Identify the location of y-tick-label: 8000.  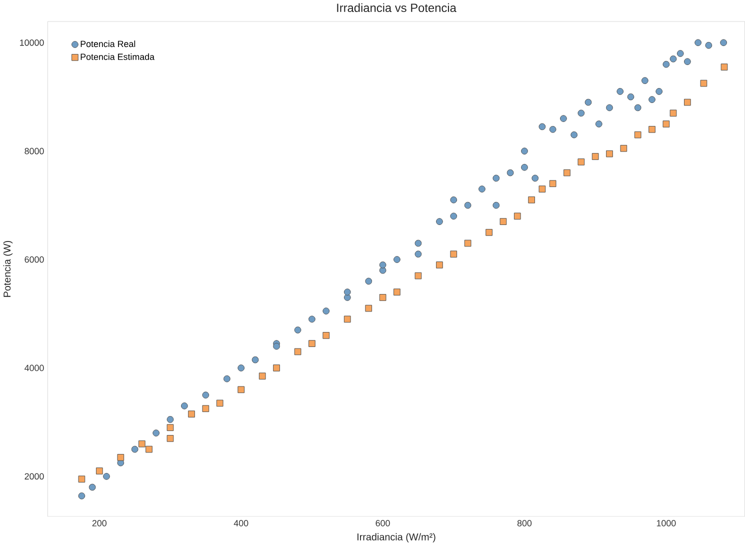
(34, 151).